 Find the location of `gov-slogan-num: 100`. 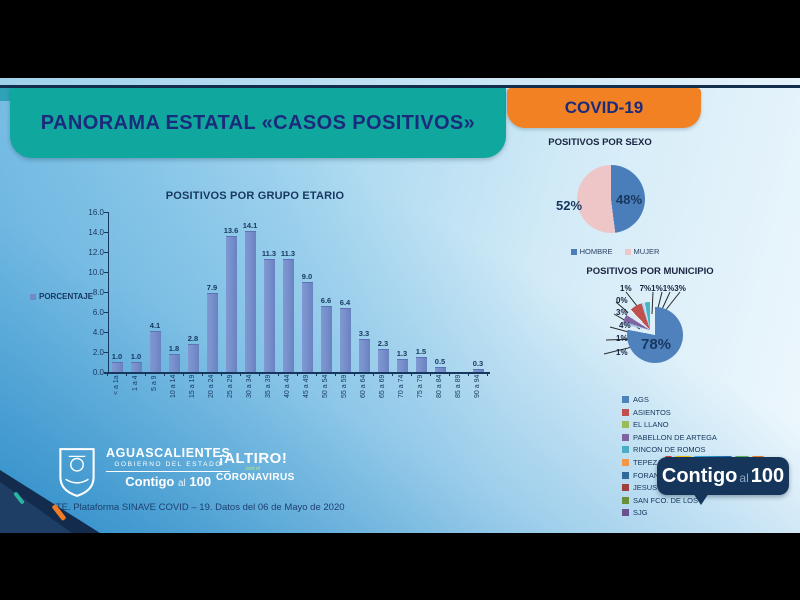

gov-slogan-num: 100 is located at coordinates (200, 481).